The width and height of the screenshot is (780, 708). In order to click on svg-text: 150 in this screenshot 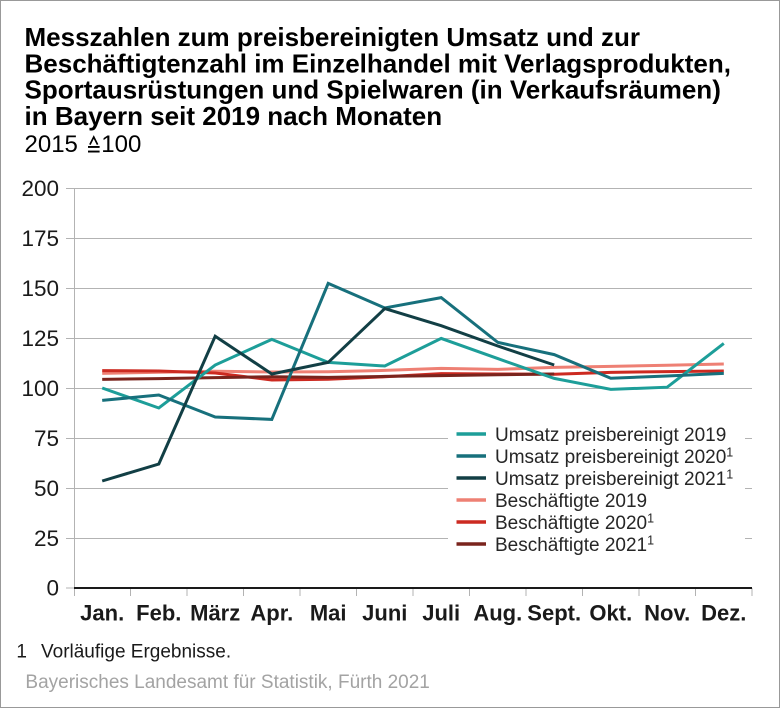, I will do `click(40, 288)`.